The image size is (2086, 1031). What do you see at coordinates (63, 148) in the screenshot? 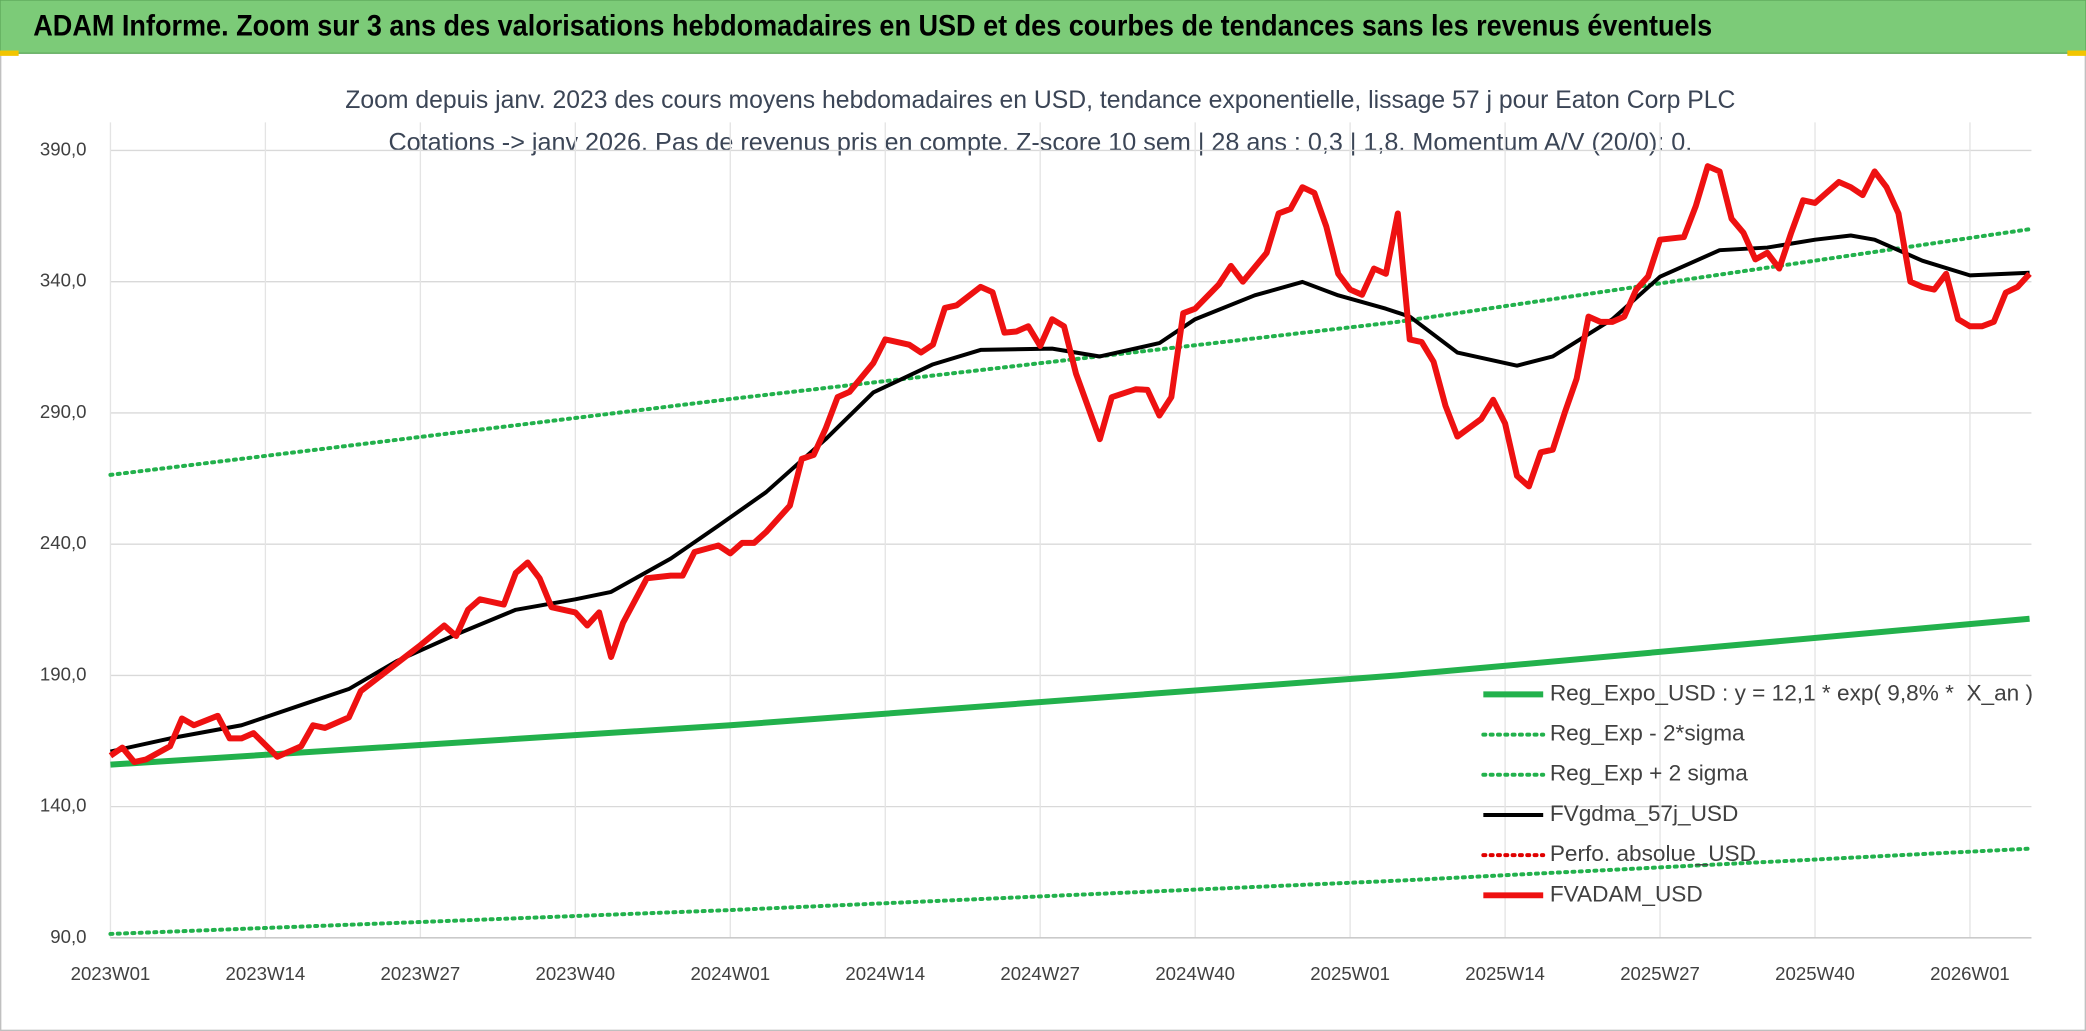
I see `y-tick-label: 390,0` at bounding box center [63, 148].